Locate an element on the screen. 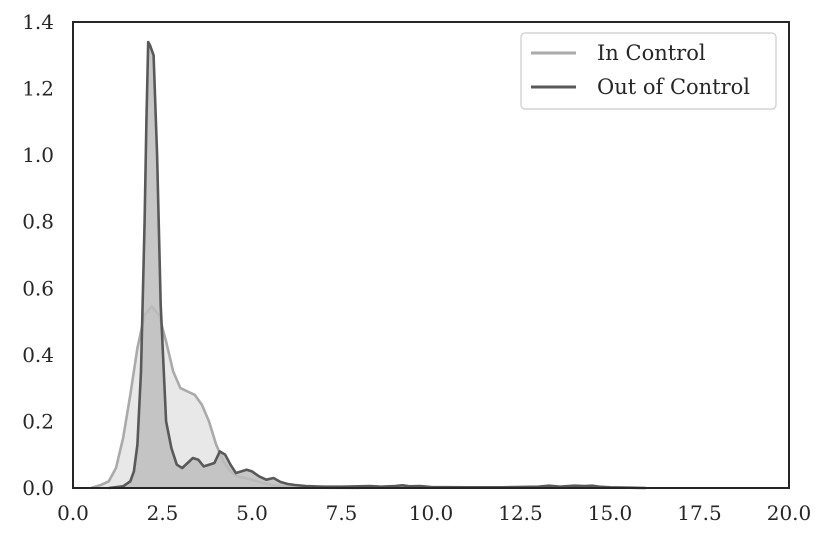  legend: In Control Out of Control is located at coordinates (648, 71).